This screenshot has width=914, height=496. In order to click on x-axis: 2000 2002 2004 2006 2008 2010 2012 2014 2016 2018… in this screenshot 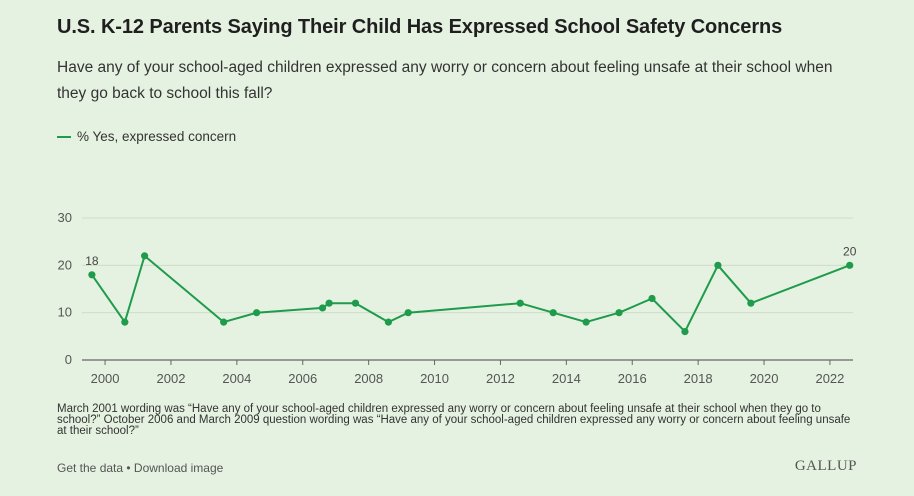, I will do `click(467, 373)`.